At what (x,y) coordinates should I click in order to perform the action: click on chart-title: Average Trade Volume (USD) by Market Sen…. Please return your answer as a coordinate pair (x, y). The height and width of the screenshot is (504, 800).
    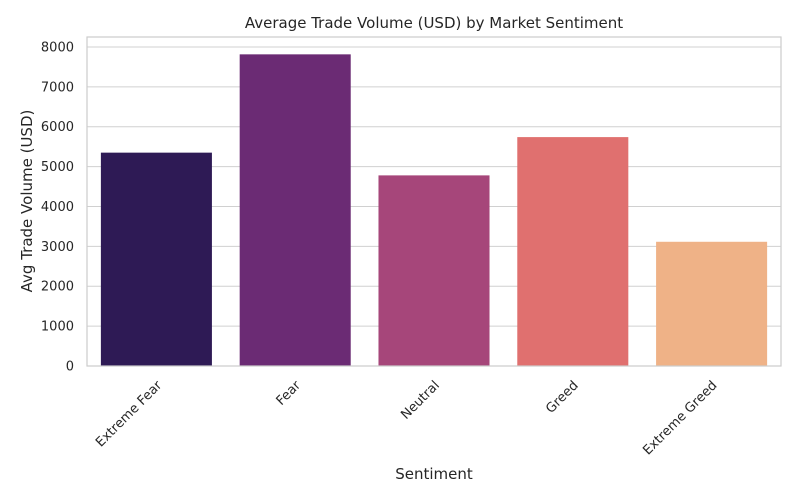
    Looking at the image, I should click on (434, 23).